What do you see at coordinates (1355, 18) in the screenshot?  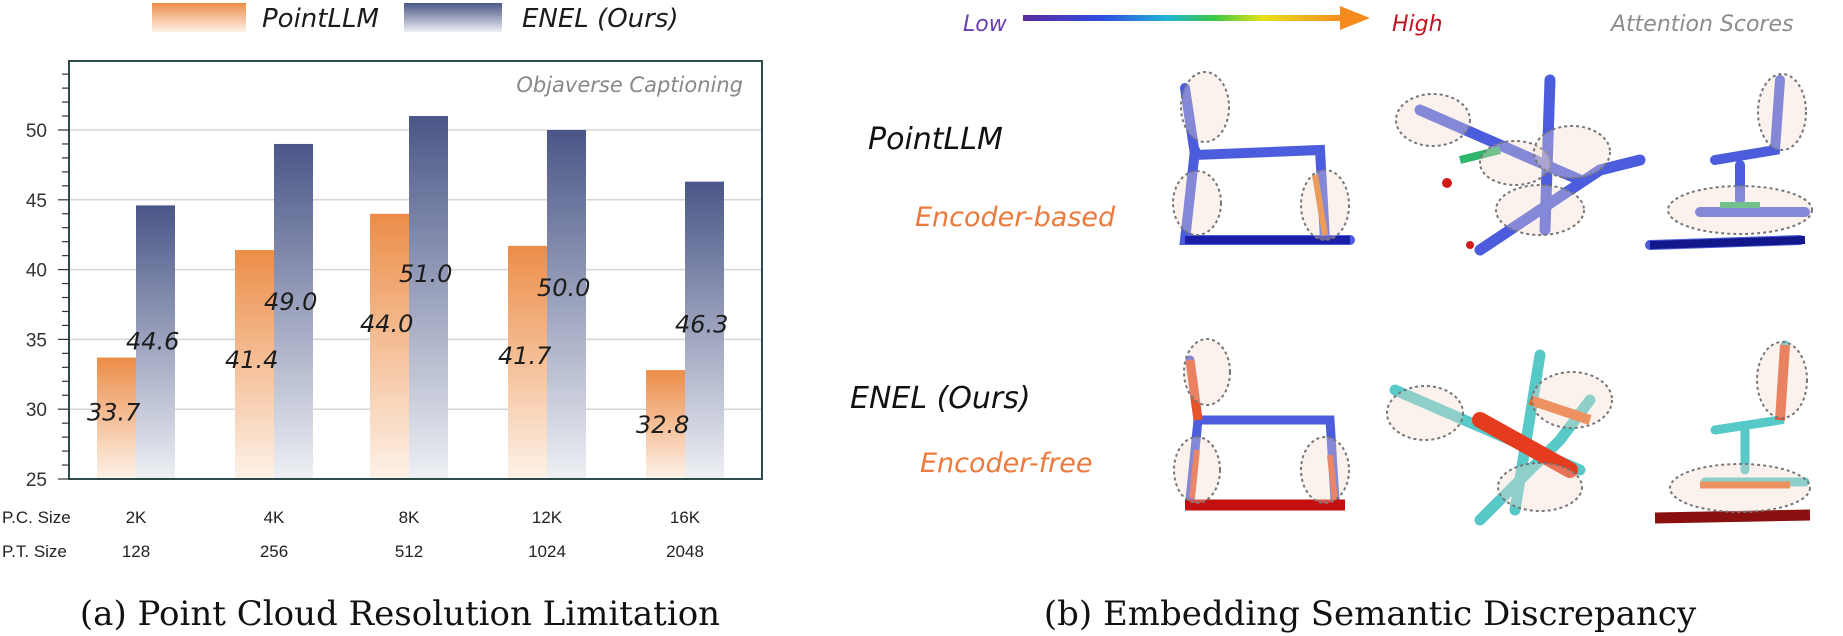 I see `scale-arrow-head` at bounding box center [1355, 18].